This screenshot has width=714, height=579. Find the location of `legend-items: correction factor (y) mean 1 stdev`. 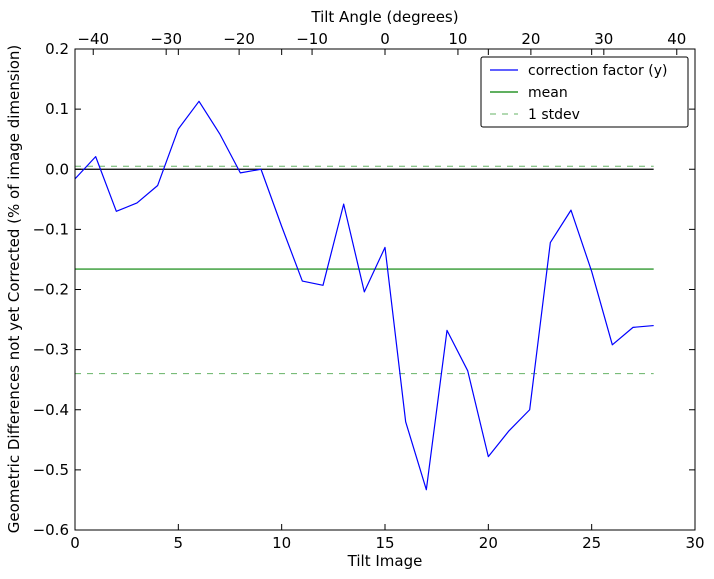

legend-items: correction factor (y) mean 1 stdev is located at coordinates (578, 93).